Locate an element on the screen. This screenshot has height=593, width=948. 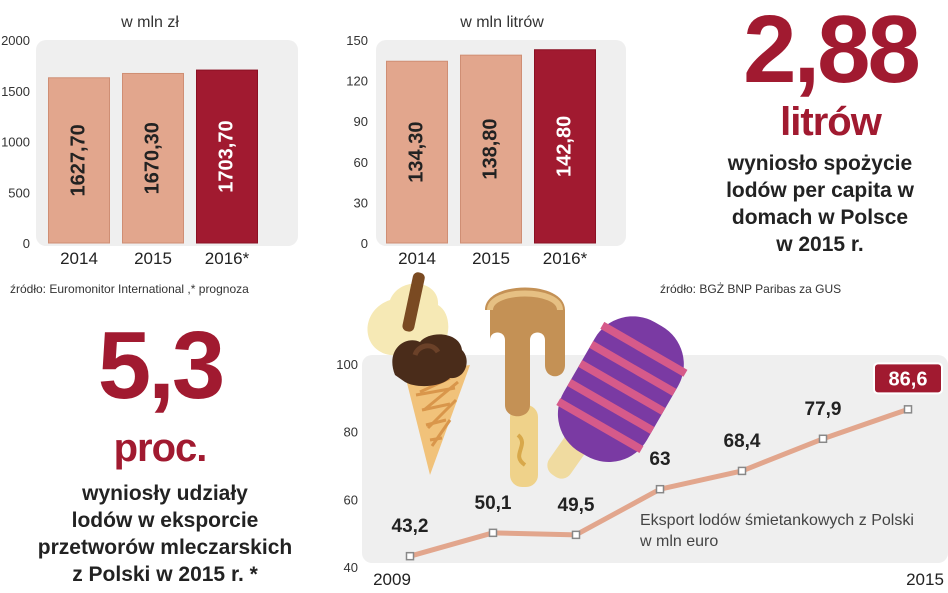
y-tick-label: 100 is located at coordinates (347, 364).